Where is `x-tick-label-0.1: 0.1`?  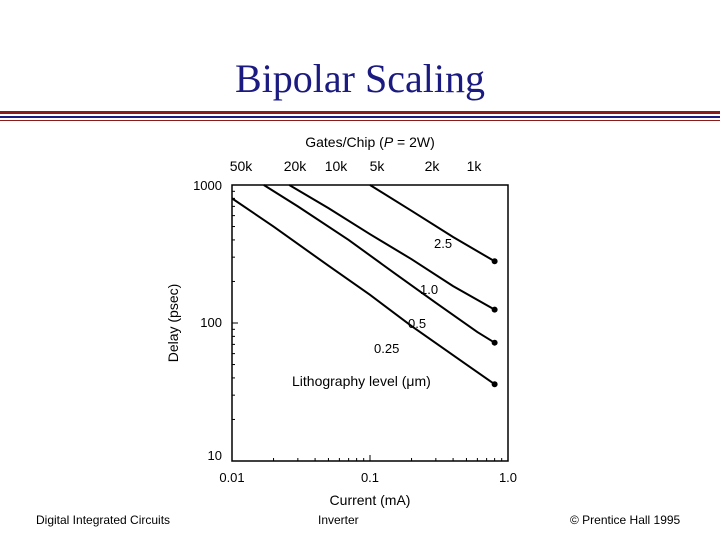
x-tick-label-0.1: 0.1 is located at coordinates (370, 477).